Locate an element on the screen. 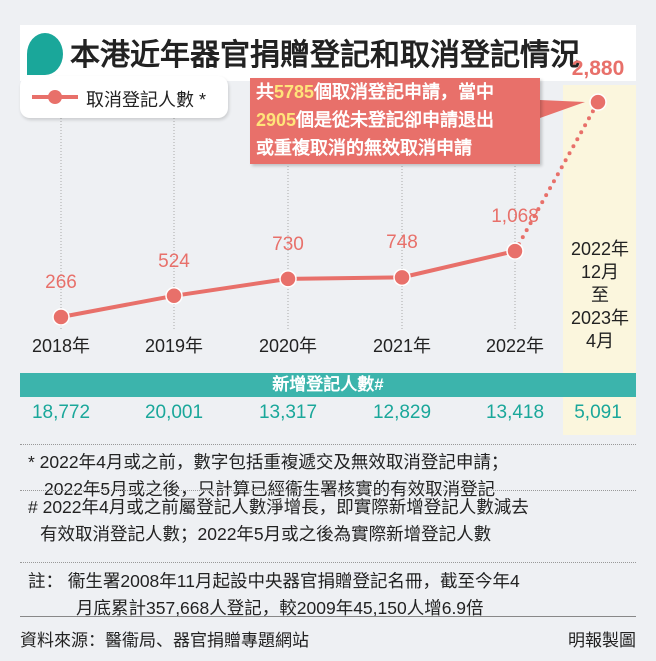 This screenshot has height=661, width=656. x-tick-label-line: 4月 is located at coordinates (599, 341).